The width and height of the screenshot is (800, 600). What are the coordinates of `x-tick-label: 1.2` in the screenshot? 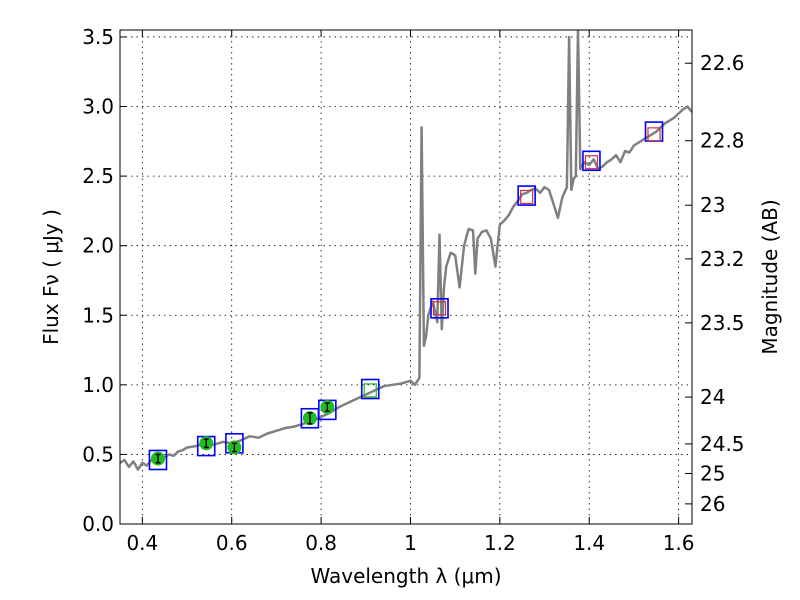 It's located at (500, 543).